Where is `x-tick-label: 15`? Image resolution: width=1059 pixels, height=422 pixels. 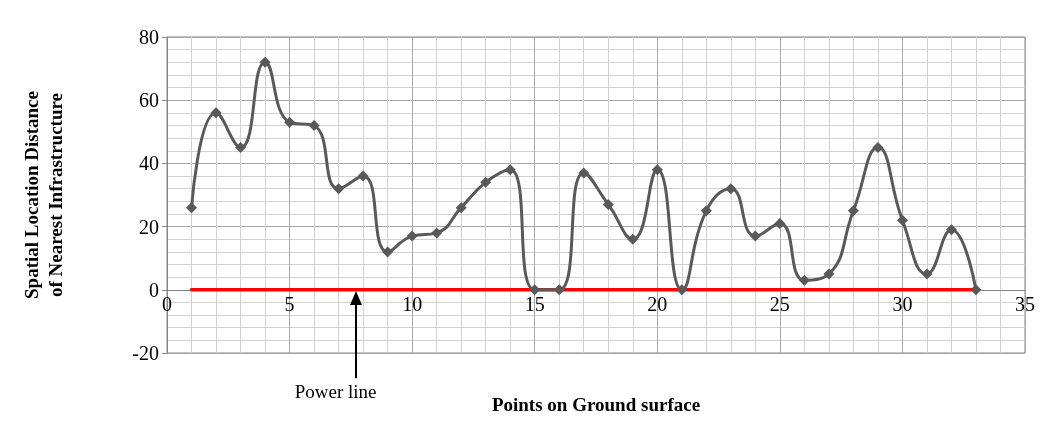 x-tick-label: 15 is located at coordinates (534, 303).